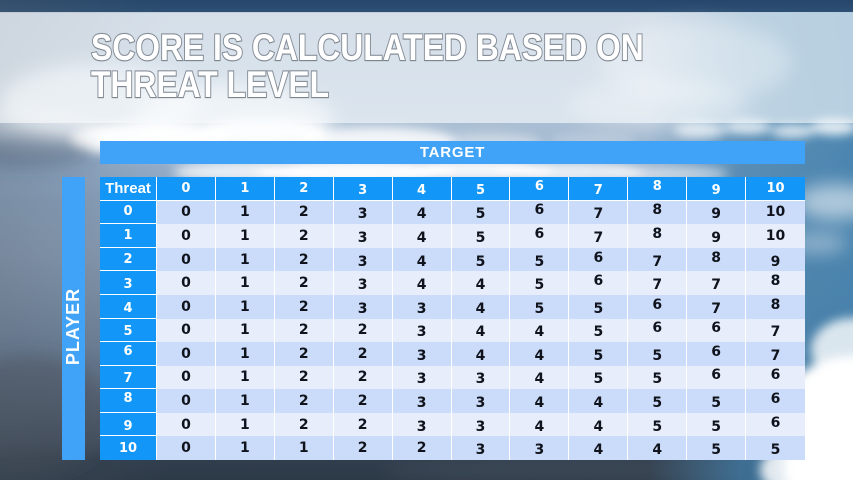 This screenshot has width=853, height=480. What do you see at coordinates (599, 259) in the screenshot?
I see `score-cell-r2c7: 6` at bounding box center [599, 259].